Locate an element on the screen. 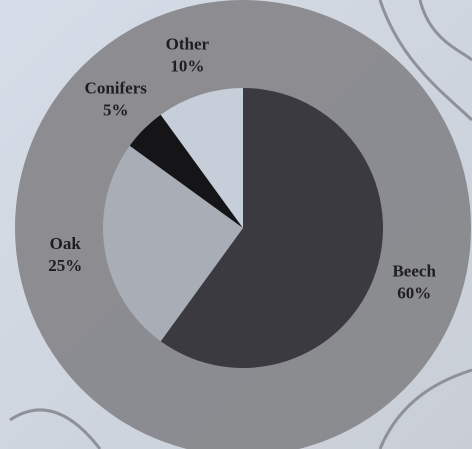 Image resolution: width=472 pixels, height=449 pixels. slice-value-label: 5% is located at coordinates (116, 110).